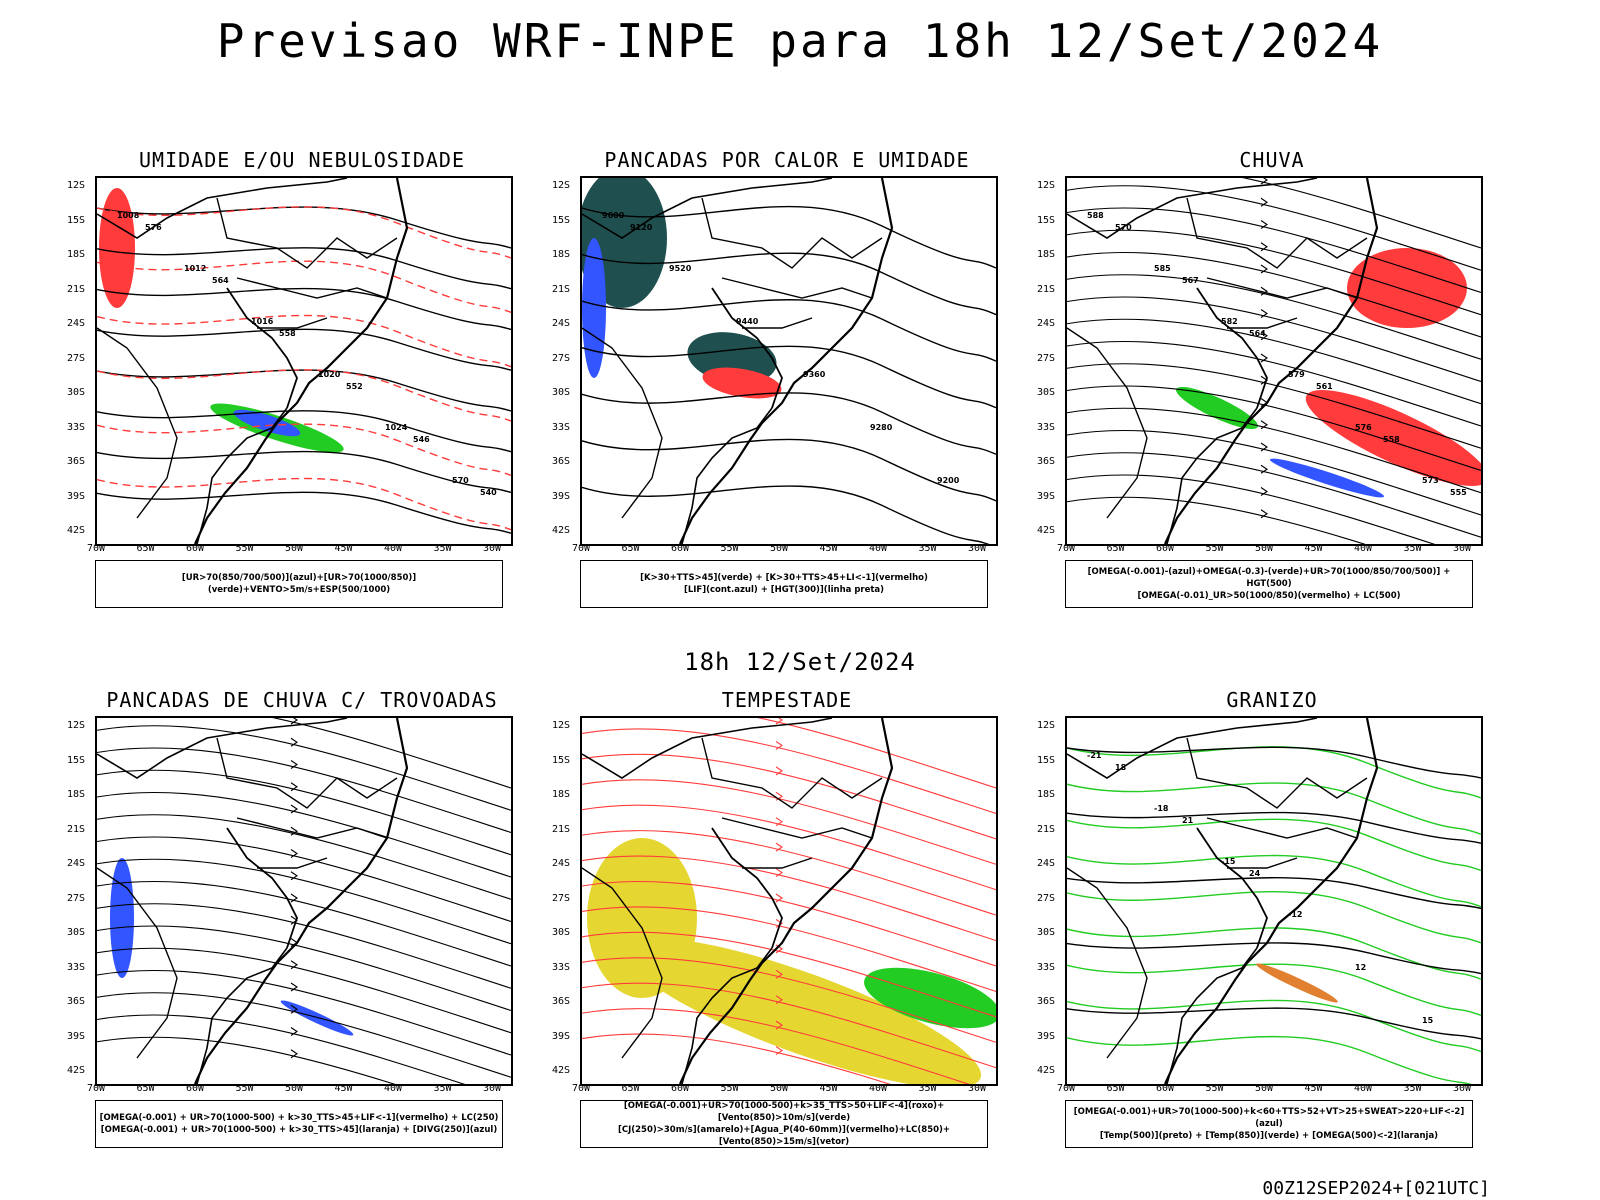 The height and width of the screenshot is (1200, 1600). What do you see at coordinates (1255, 873) in the screenshot?
I see `contour-label: 24` at bounding box center [1255, 873].